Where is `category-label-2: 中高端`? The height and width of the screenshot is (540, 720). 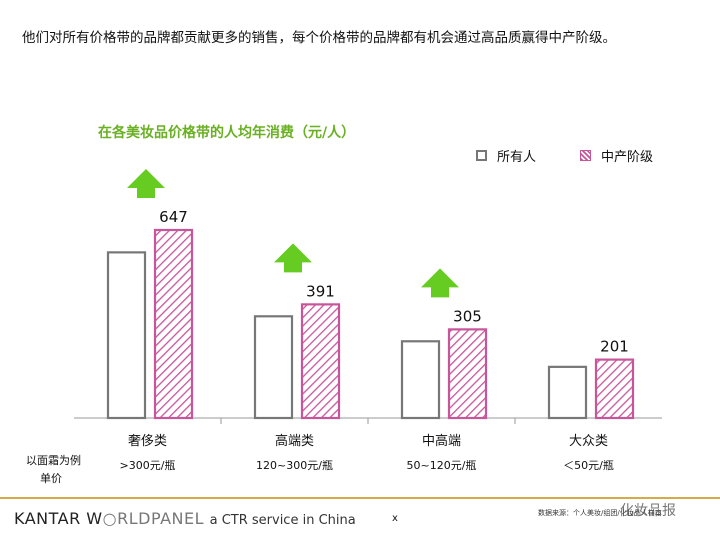
category-label-2: 中高端 is located at coordinates (441, 441).